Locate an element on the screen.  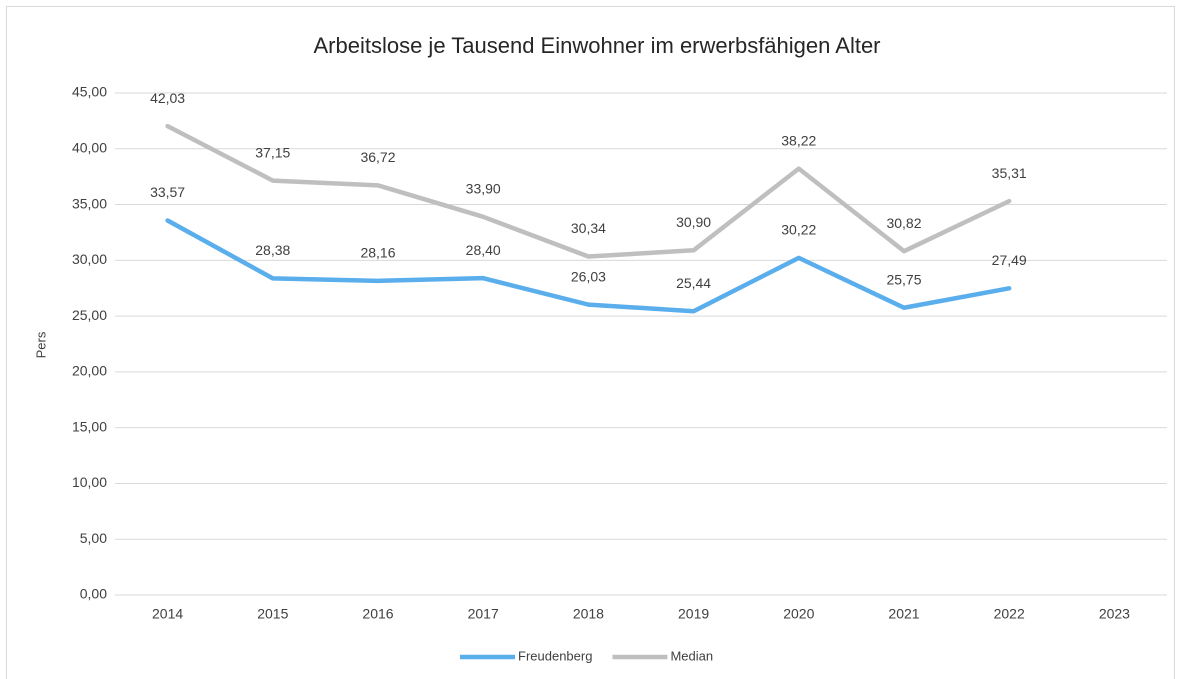
y-tick-label: 15,00 is located at coordinates (89, 426).